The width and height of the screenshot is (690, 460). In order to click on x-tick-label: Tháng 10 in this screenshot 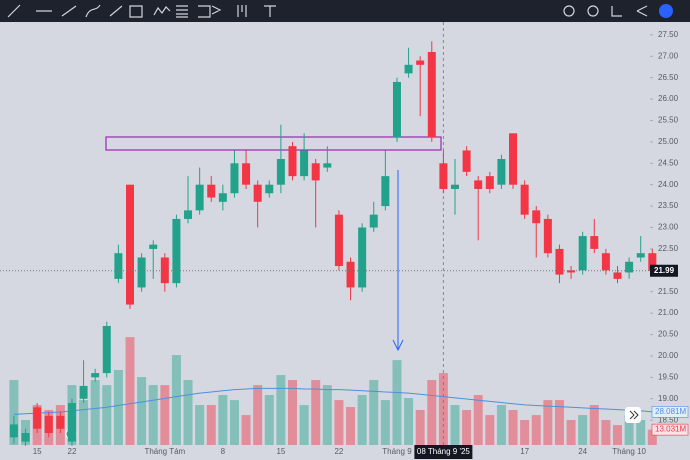, I will do `click(629, 451)`.